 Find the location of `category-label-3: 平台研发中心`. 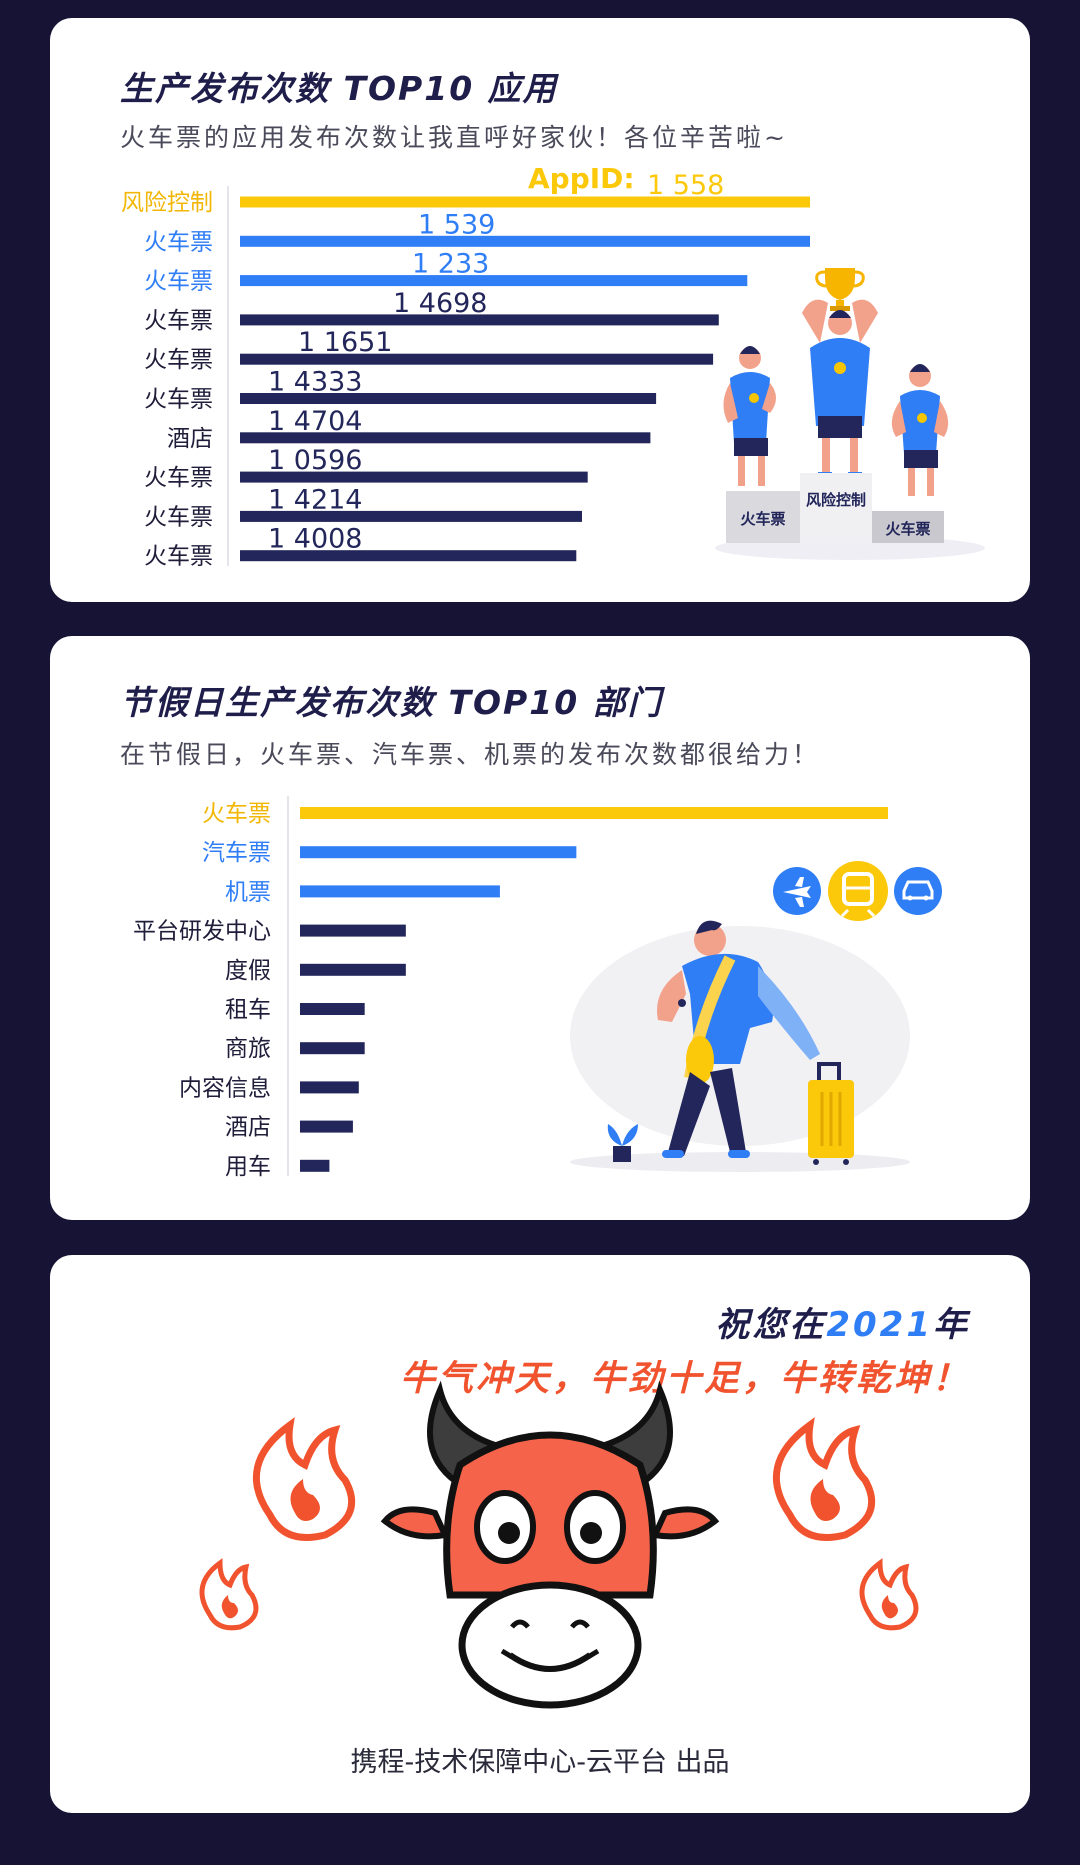

category-label-3: 平台研发中心 is located at coordinates (202, 932).